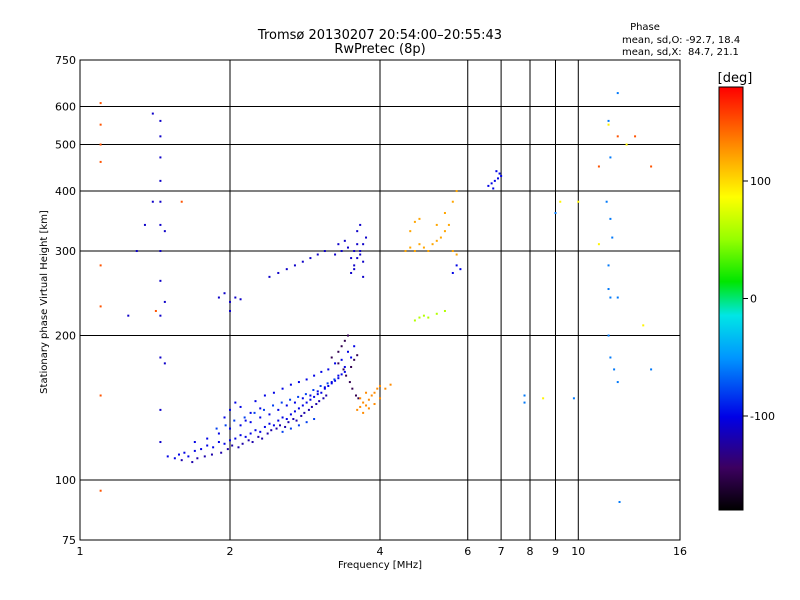 The image size is (800, 600). I want to click on colorbar-tick-label: 100, so click(760, 181).